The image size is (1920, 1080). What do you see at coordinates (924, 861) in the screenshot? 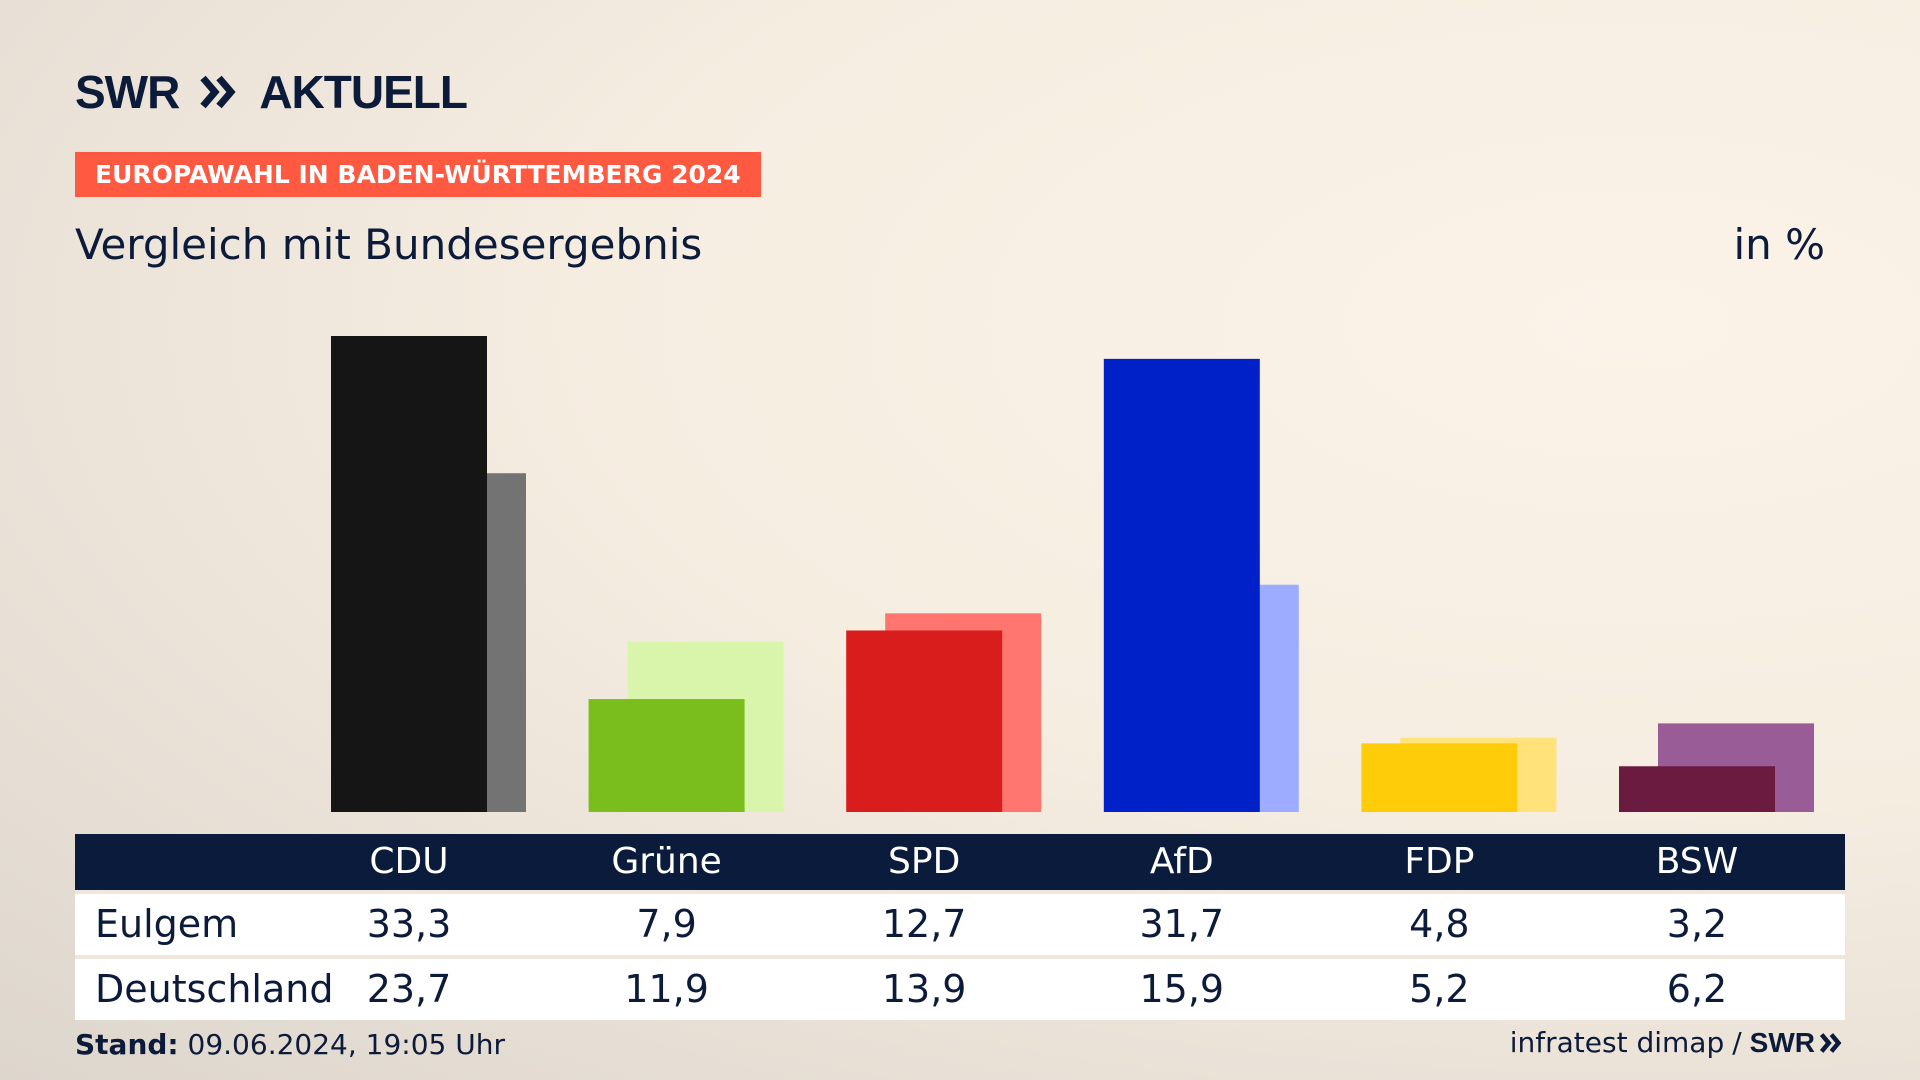
I see `category-label-spd: SPD` at bounding box center [924, 861].